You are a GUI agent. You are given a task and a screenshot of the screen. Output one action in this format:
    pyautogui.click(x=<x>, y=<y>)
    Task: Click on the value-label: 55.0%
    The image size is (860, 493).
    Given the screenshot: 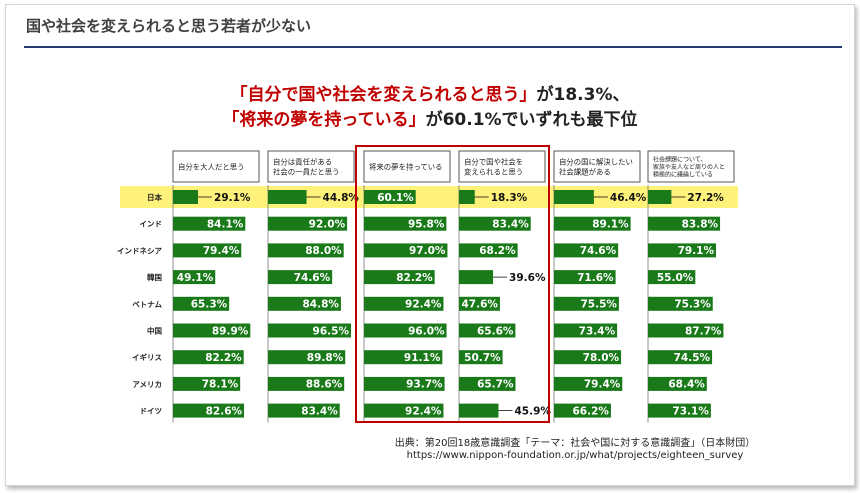 What is the action you would take?
    pyautogui.click(x=675, y=278)
    